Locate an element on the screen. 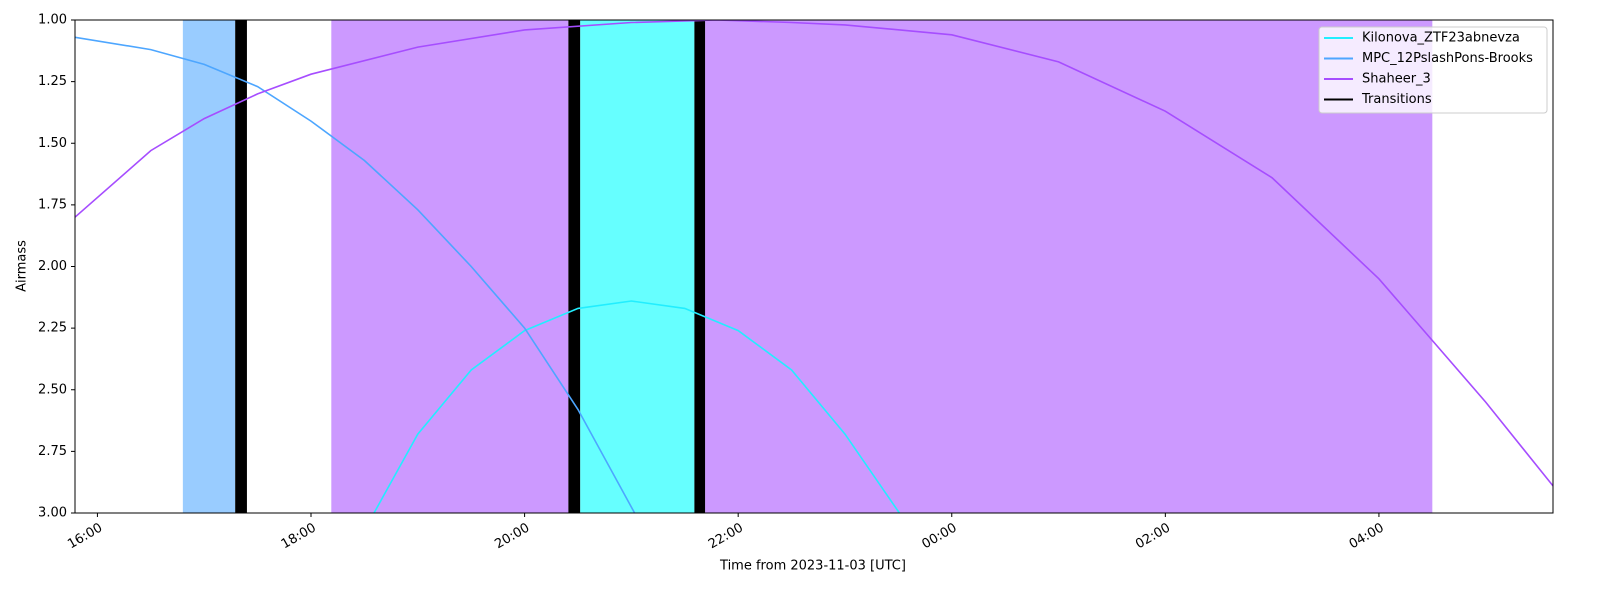 The image size is (1600, 600). airmass-line is located at coordinates (637, 406).